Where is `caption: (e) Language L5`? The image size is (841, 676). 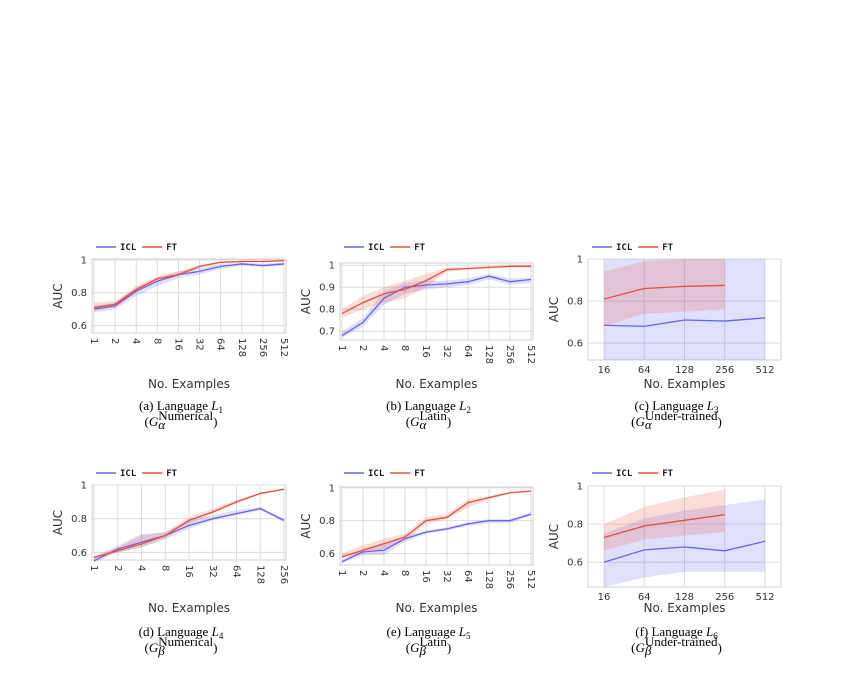
caption: (e) Language L5 is located at coordinates (429, 632).